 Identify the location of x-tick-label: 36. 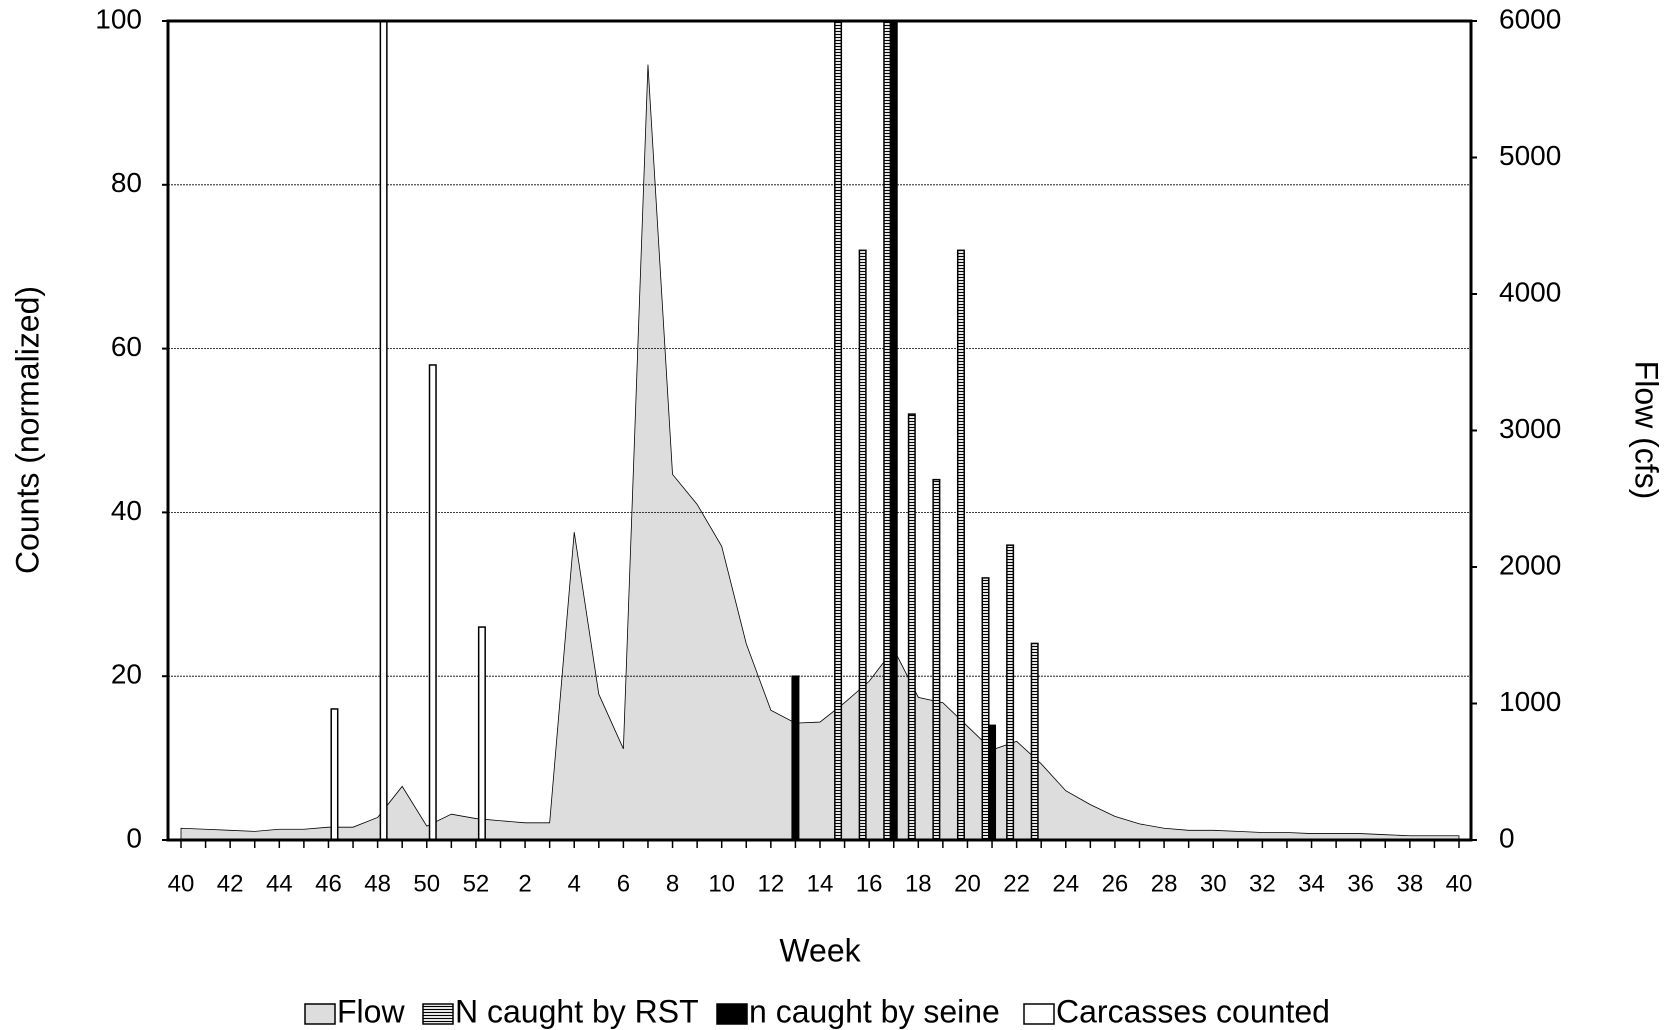
(1360, 883).